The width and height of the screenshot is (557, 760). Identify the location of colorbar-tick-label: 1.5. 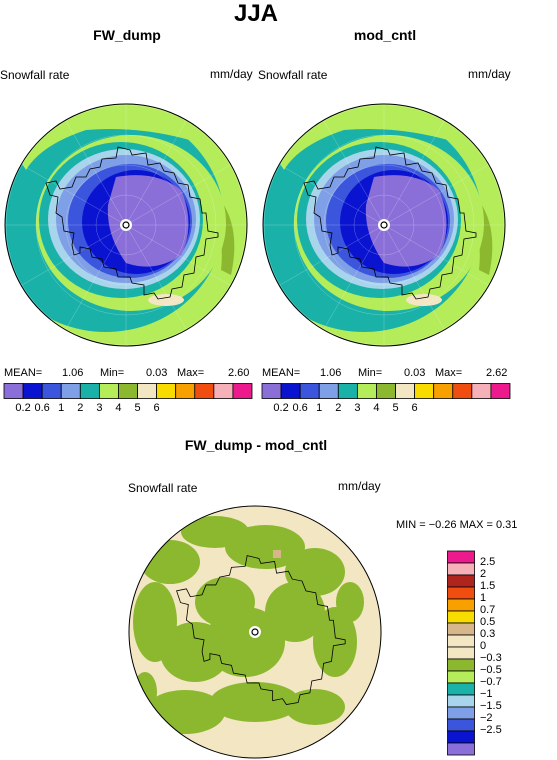
(488, 586).